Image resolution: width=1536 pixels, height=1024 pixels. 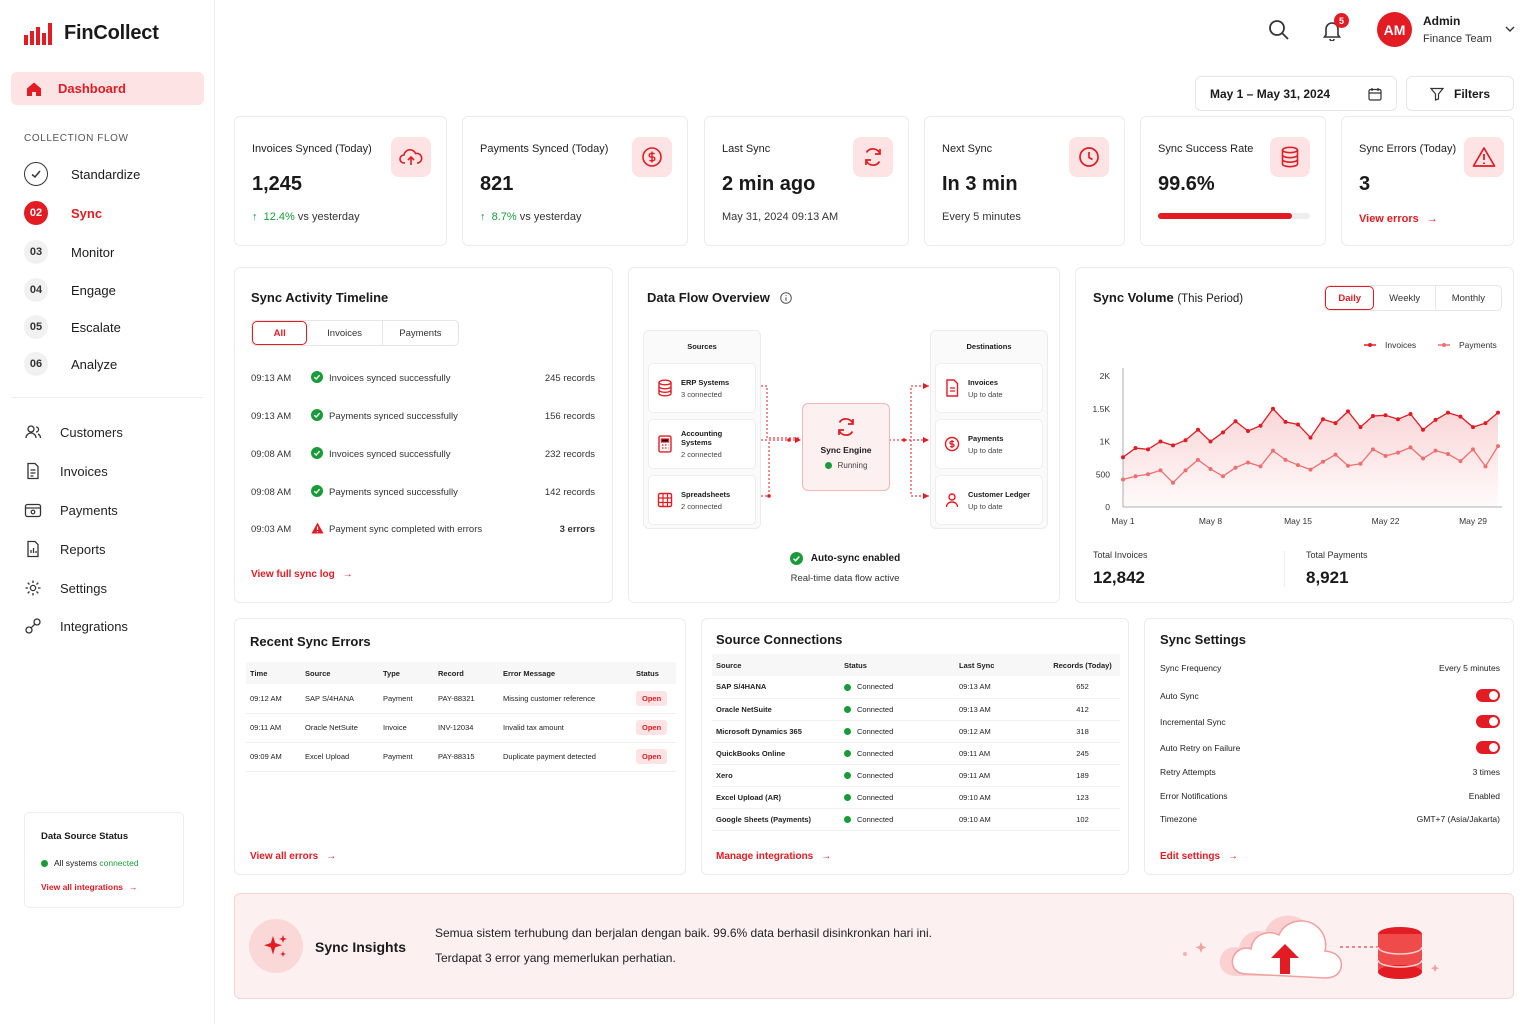 I want to click on setting-row: Incremental Sync, so click(x=1330, y=721).